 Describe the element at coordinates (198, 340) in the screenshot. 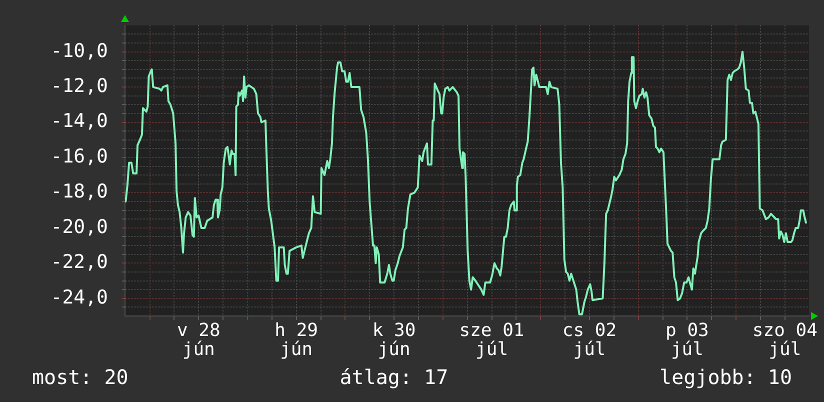

I see `x-tick-label: v 28 jún` at that location.